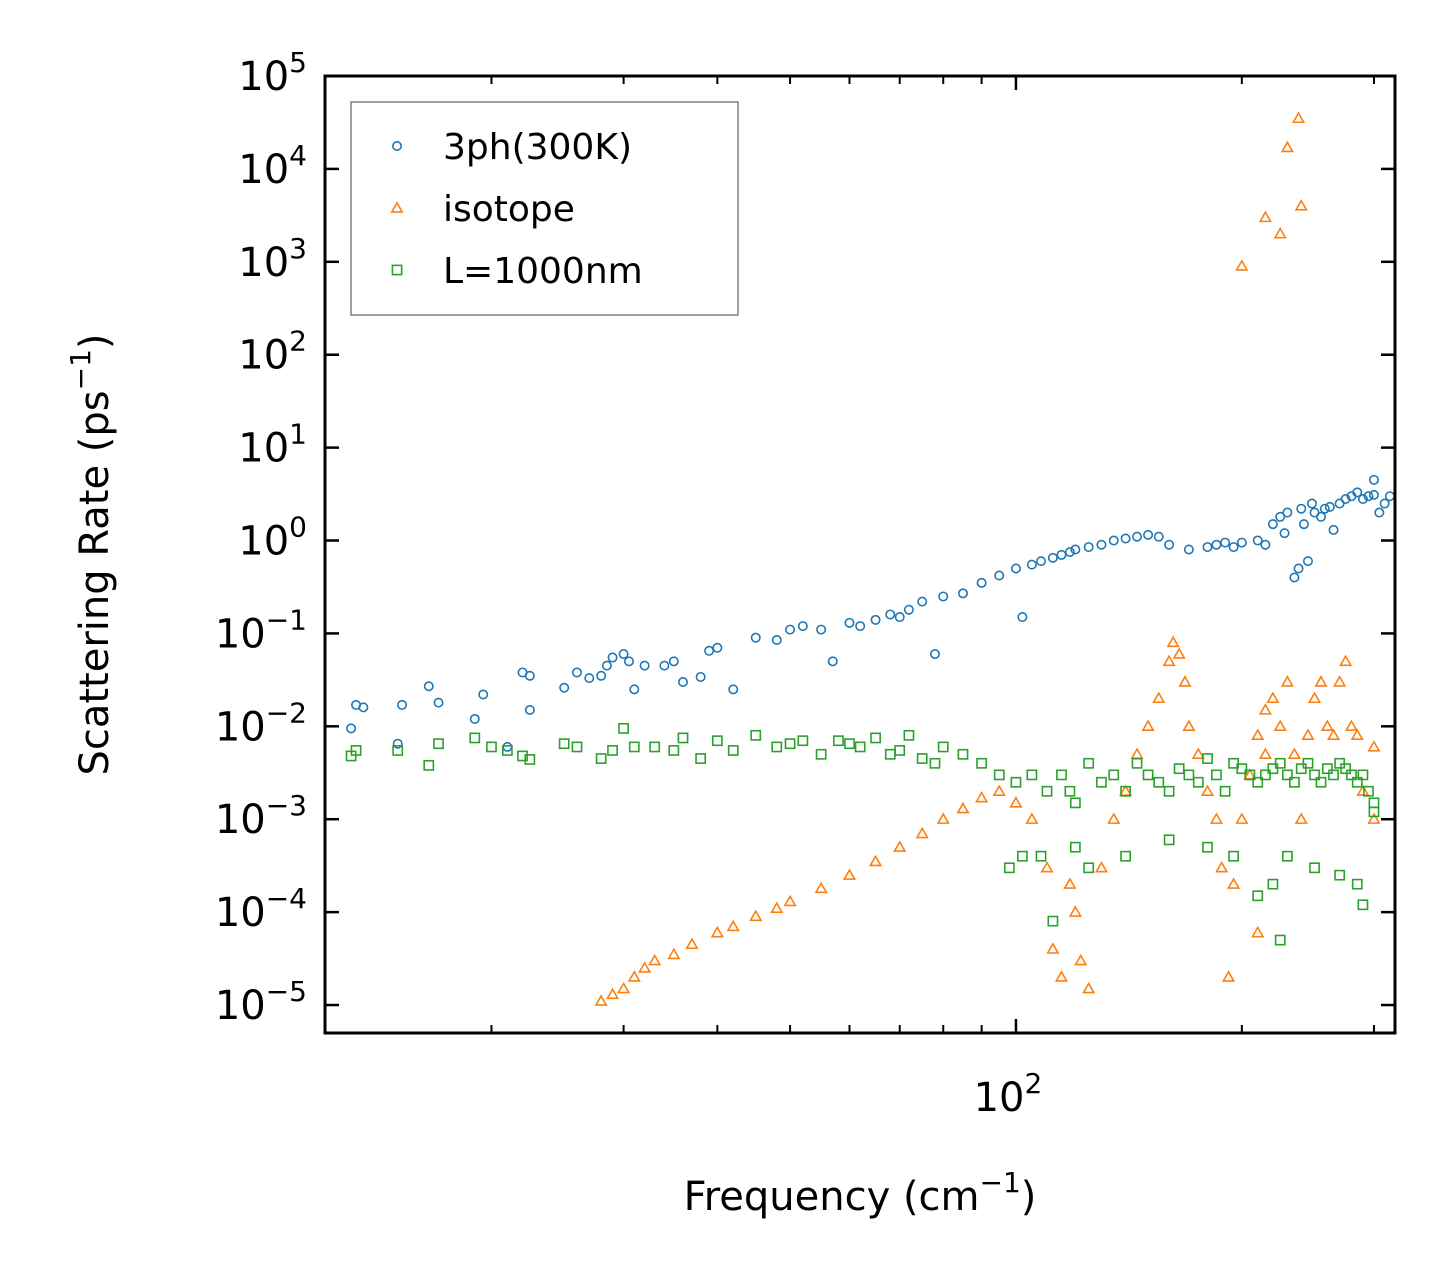 This screenshot has width=1455, height=1283. Describe the element at coordinates (91, 554) in the screenshot. I see `y-axis-label: Scattering Rate (ps−1)` at that location.